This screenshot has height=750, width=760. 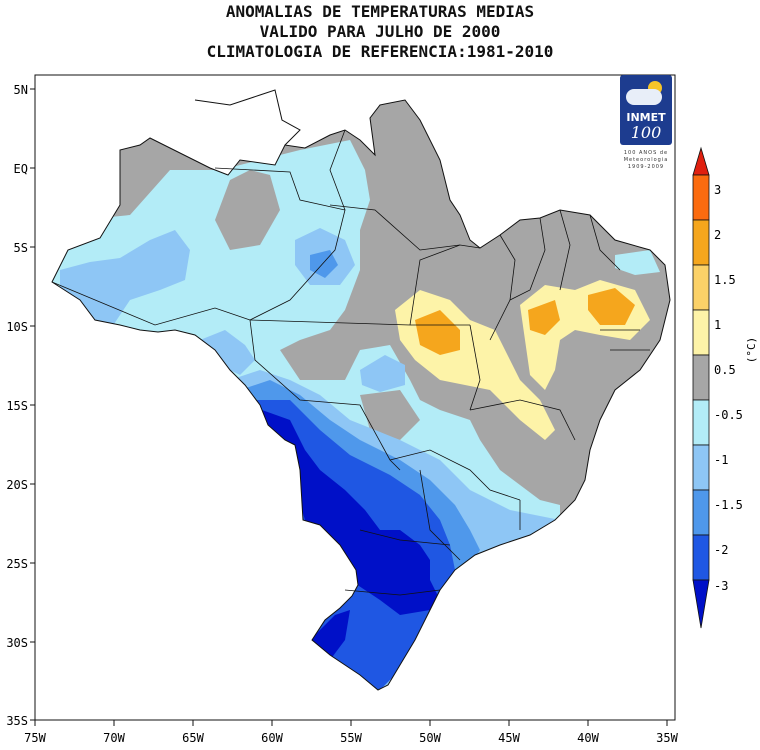 What do you see at coordinates (667, 738) in the screenshot?
I see `lon-label-35w: 35W` at bounding box center [667, 738].